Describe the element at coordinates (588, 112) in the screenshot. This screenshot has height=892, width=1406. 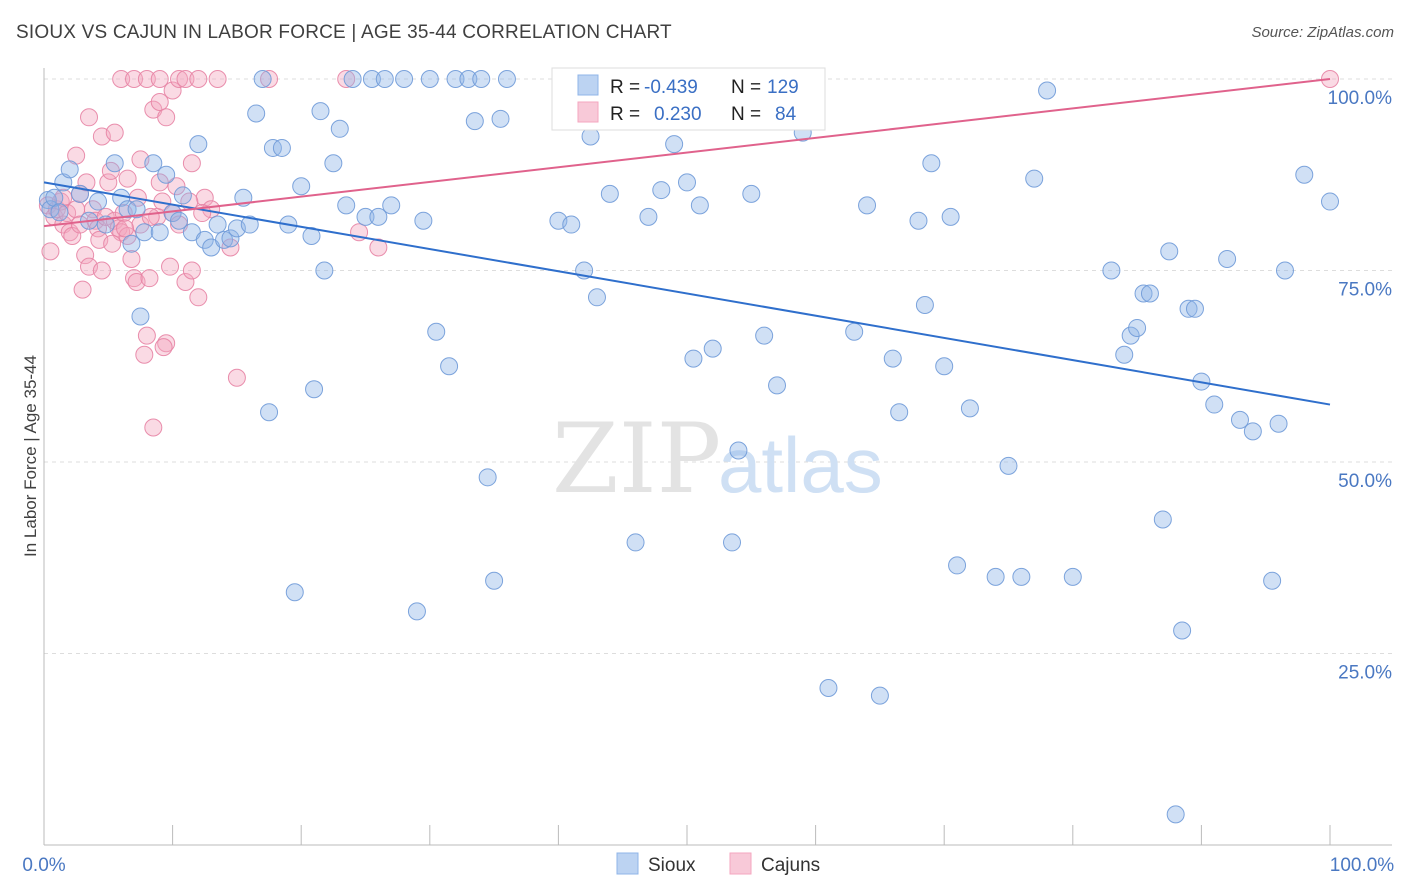
I see `legend-swatch-cajuns` at that location.